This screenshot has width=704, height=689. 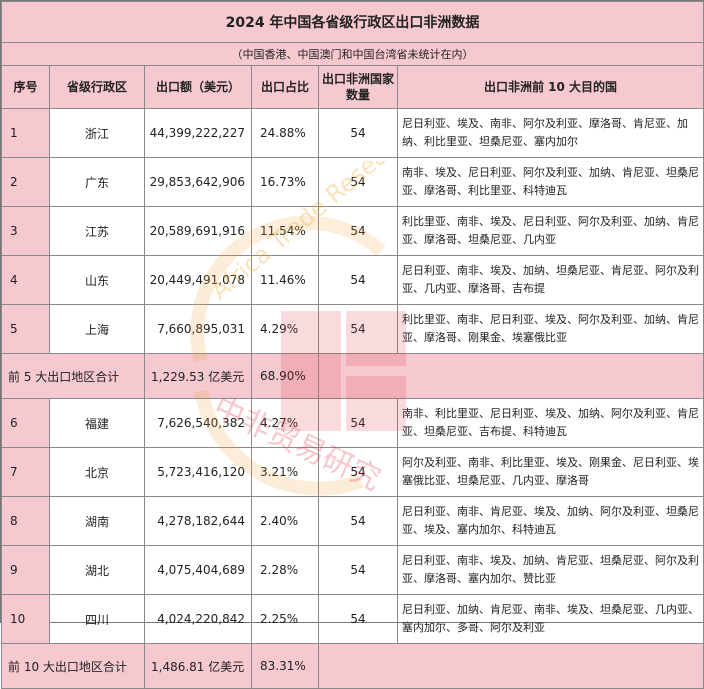 I want to click on row-share: 11.54%, so click(x=285, y=231).